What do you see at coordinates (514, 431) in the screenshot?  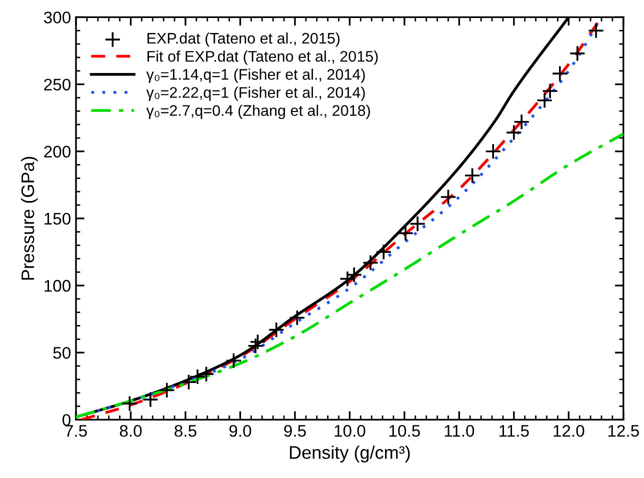 I see `x-tick-label: 11.5` at bounding box center [514, 431].